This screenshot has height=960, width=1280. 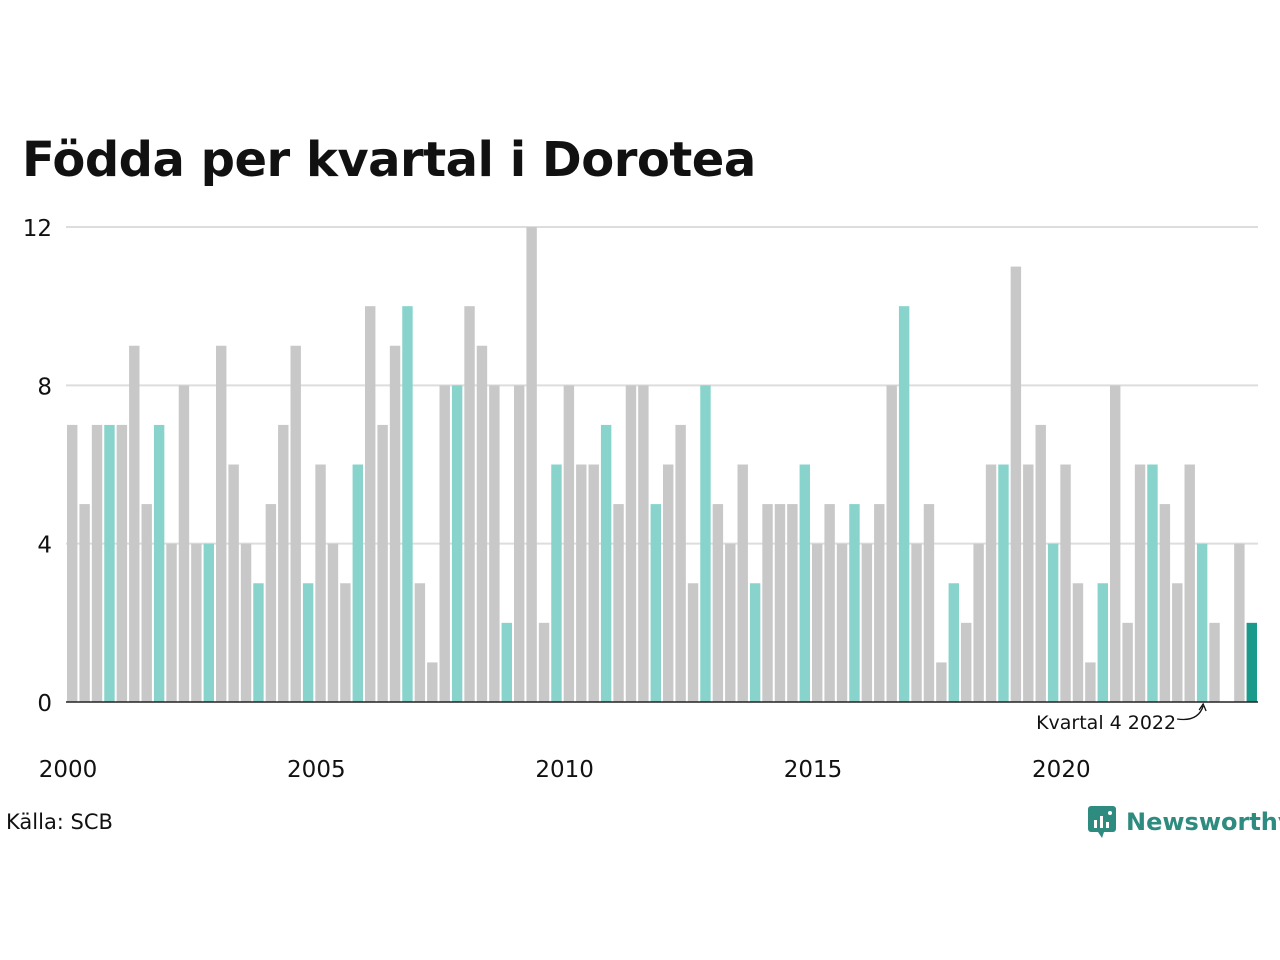 I want to click on newsworthy-logo-icon, so click(x=1102, y=822).